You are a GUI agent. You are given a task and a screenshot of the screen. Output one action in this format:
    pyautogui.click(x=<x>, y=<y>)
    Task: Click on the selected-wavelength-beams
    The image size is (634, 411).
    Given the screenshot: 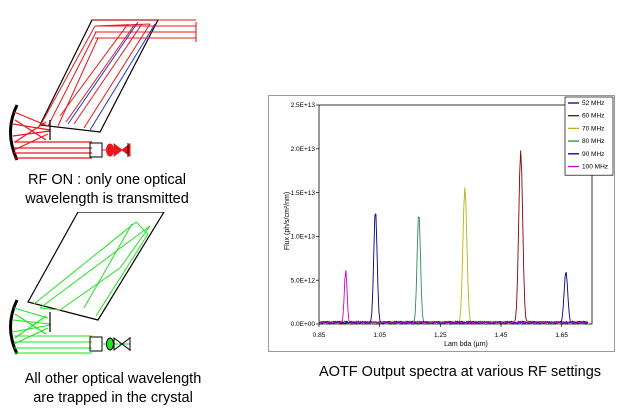 What is the action you would take?
    pyautogui.click(x=111, y=76)
    